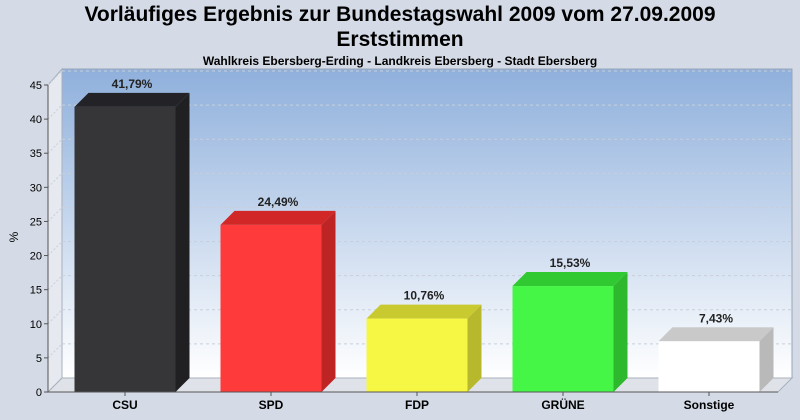 The image size is (800, 420). What do you see at coordinates (124, 405) in the screenshot?
I see `x-tick-label: CSU` at bounding box center [124, 405].